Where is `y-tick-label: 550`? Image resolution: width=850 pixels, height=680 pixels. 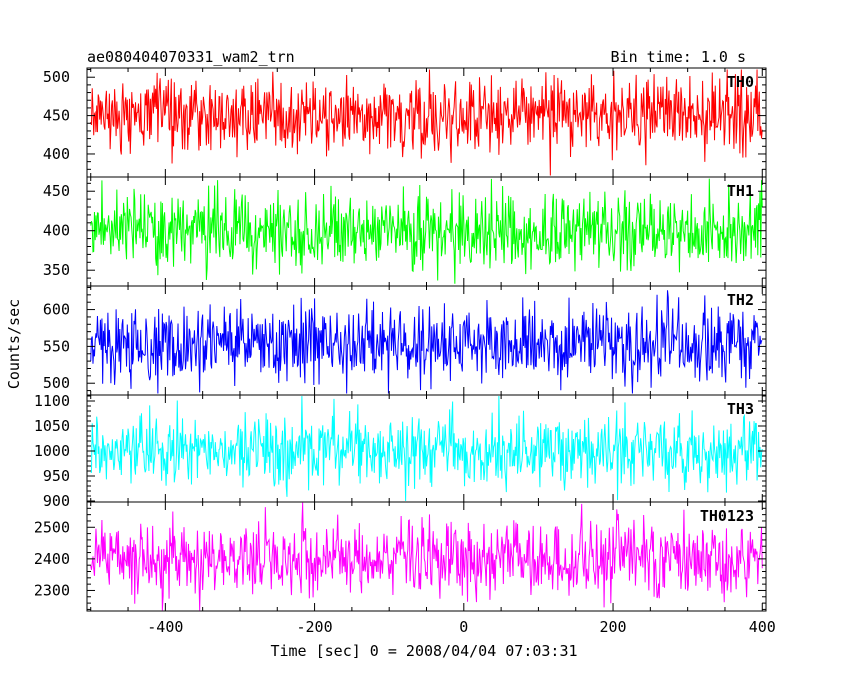 y-tick-label: 550 is located at coordinates (56, 346).